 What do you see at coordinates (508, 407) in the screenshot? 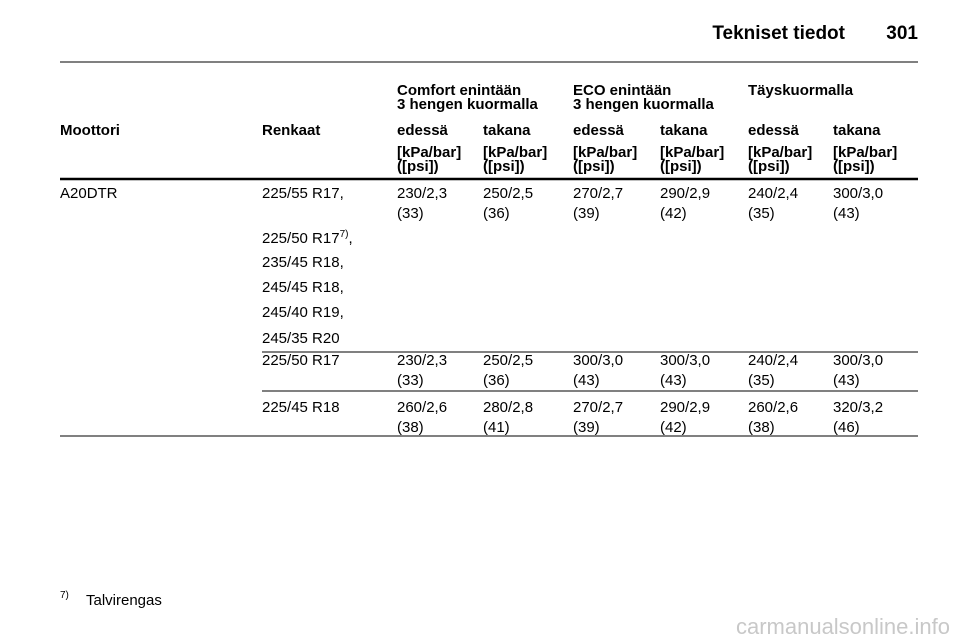
I see `pressure: 280/2,8` at bounding box center [508, 407].